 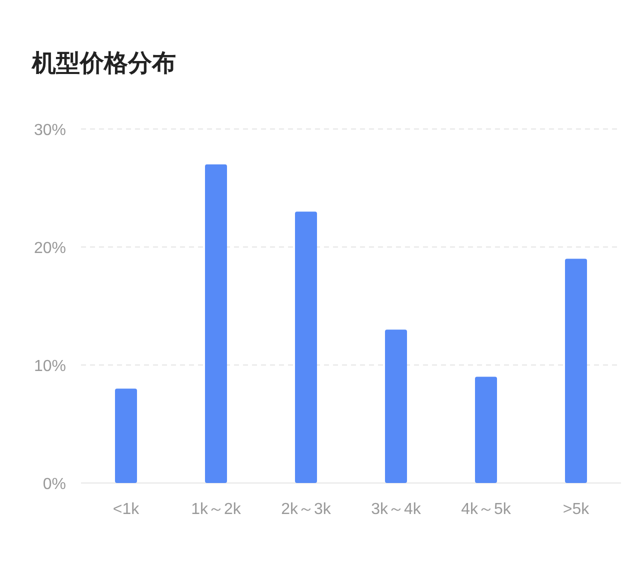 What do you see at coordinates (216, 509) in the screenshot?
I see `x-tick-label: 1k～2k` at bounding box center [216, 509].